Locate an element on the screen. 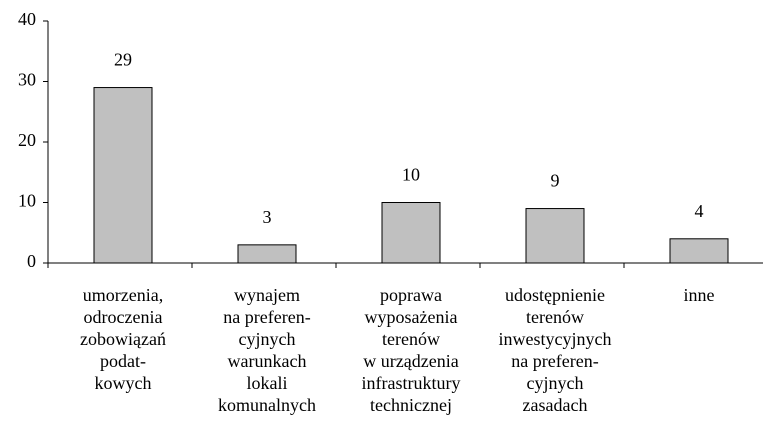  x-tick-label: wynajem is located at coordinates (267, 295).